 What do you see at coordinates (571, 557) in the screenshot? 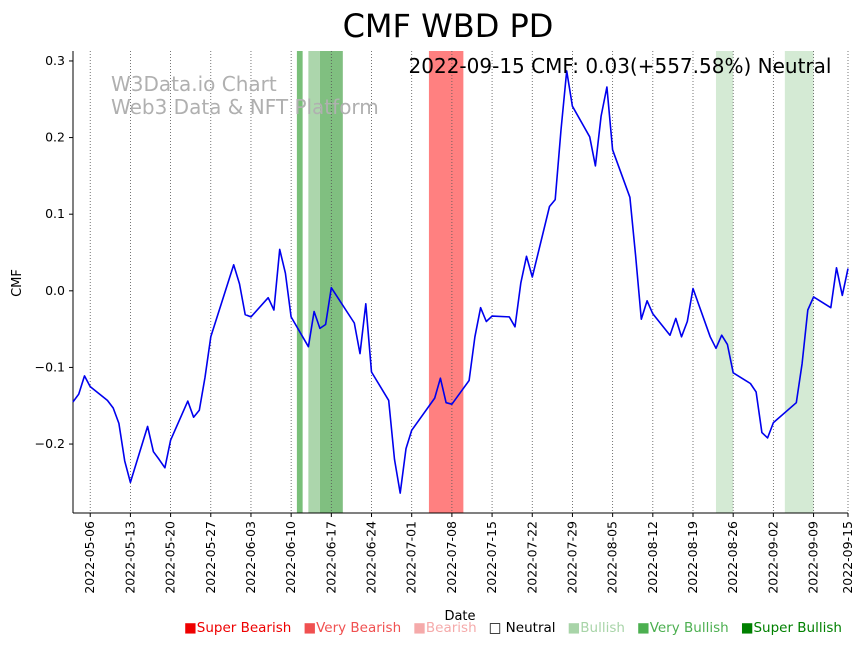
I see `x-tick-label: 2022-07-29` at bounding box center [571, 557].